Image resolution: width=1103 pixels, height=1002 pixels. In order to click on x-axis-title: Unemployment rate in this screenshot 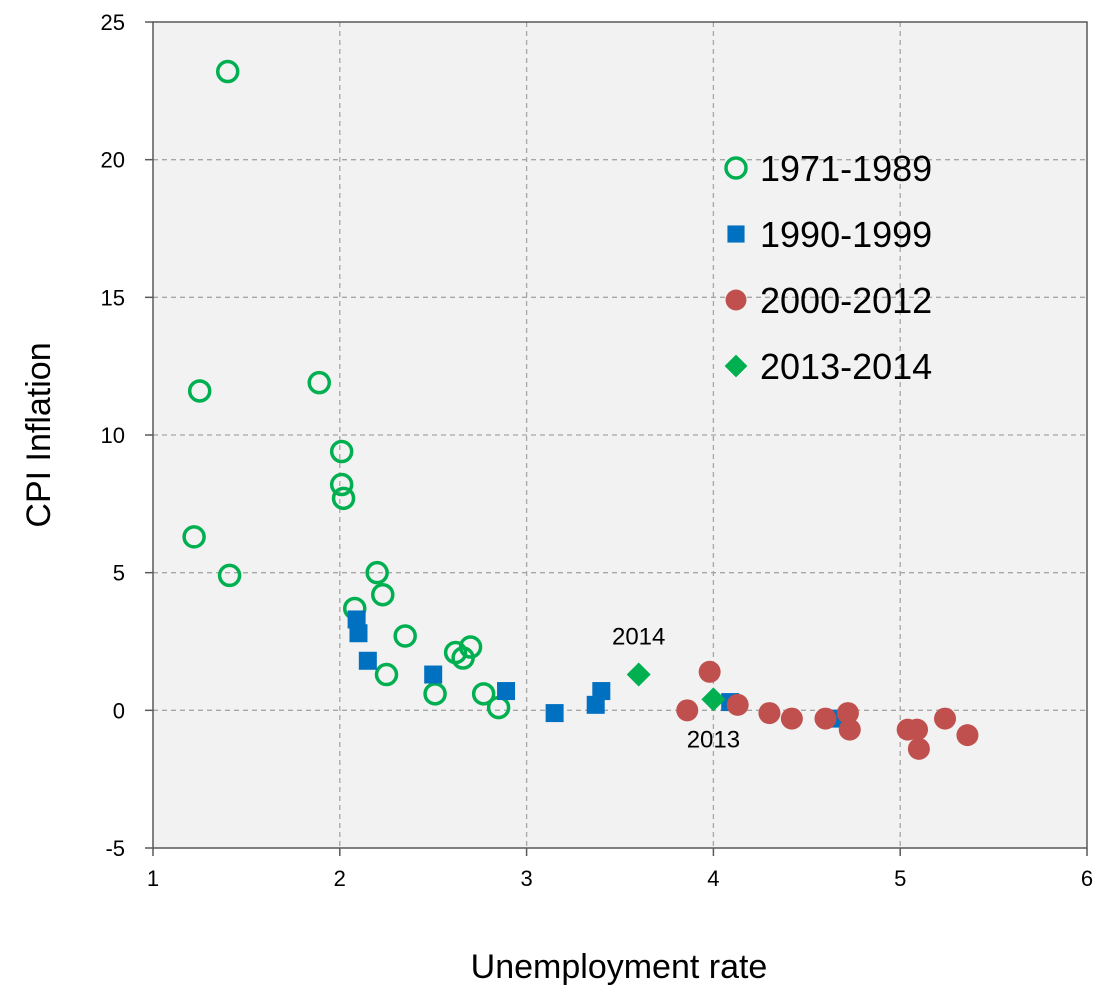, I will do `click(619, 967)`.